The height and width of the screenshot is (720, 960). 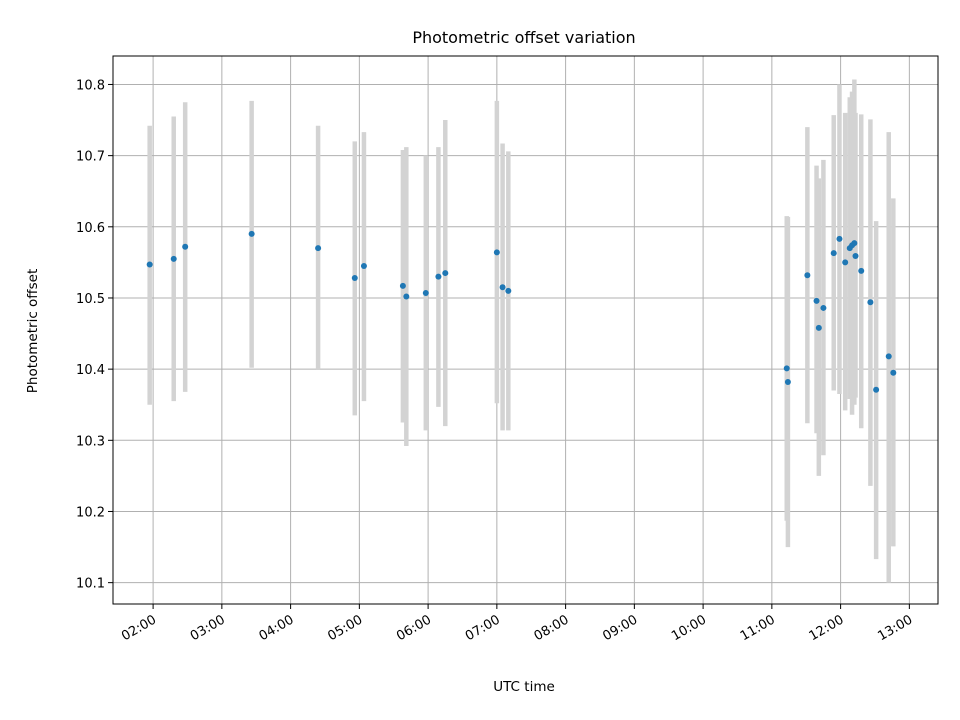 I want to click on x-tick-label: 10:00, so click(x=689, y=628).